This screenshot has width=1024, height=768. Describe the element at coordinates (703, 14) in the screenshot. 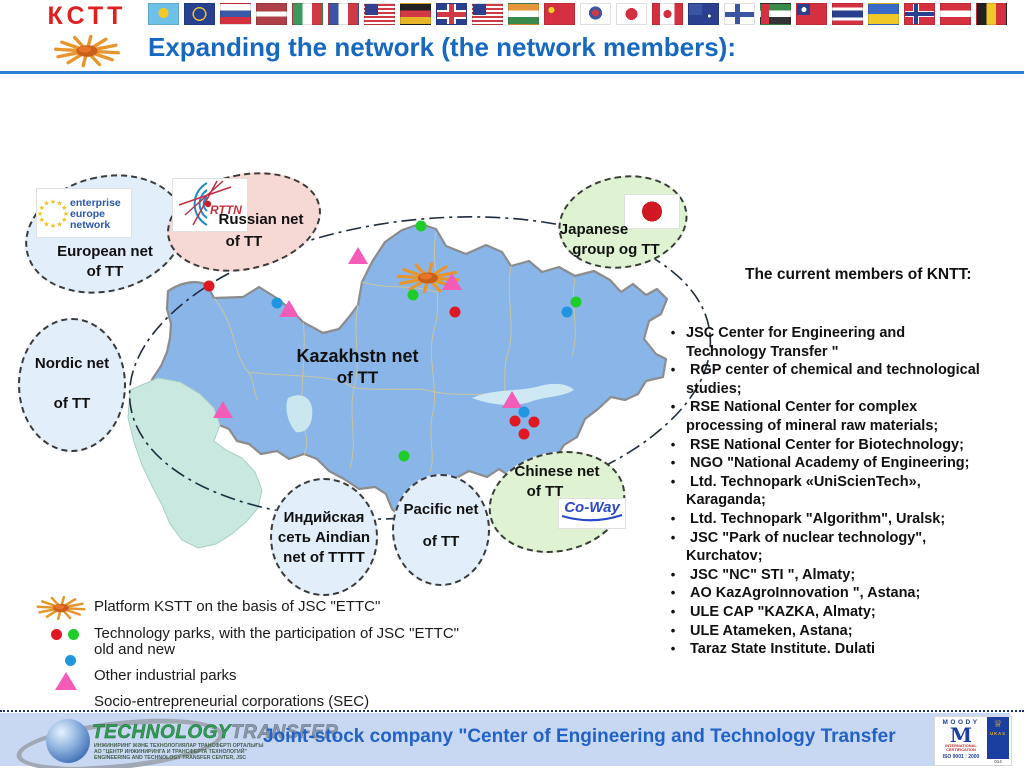

I see `australia-flag-icon` at that location.